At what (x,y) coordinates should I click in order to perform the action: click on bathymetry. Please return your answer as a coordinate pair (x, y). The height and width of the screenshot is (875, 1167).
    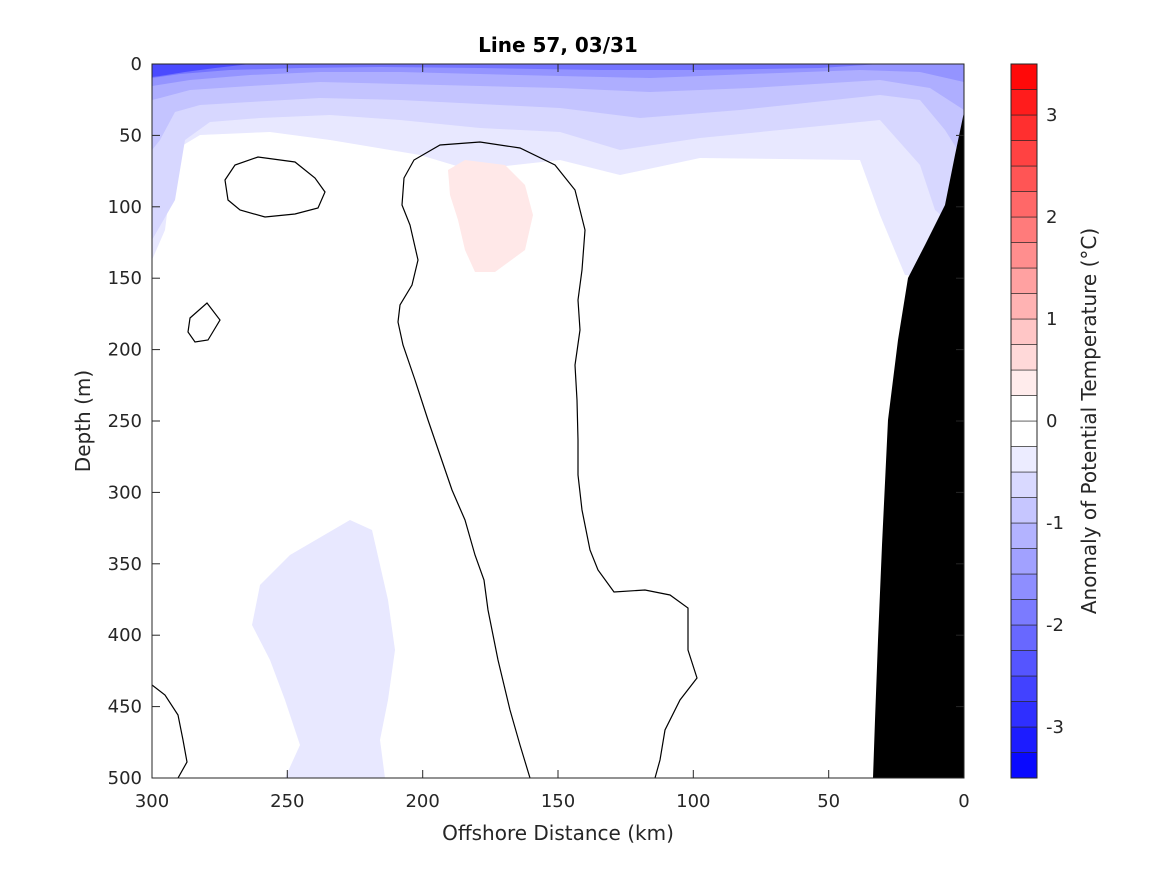
    Looking at the image, I should click on (918, 445).